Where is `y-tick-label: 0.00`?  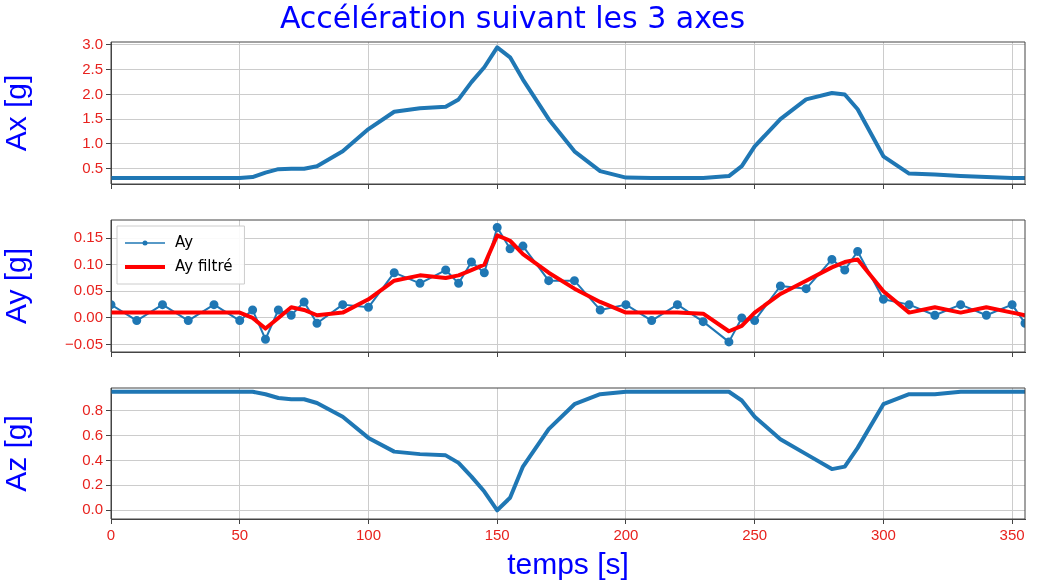
y-tick-label: 0.00 is located at coordinates (88, 317).